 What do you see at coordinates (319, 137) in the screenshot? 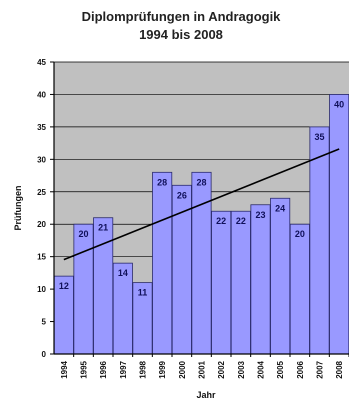
I see `bar-value-label: 35` at bounding box center [319, 137].